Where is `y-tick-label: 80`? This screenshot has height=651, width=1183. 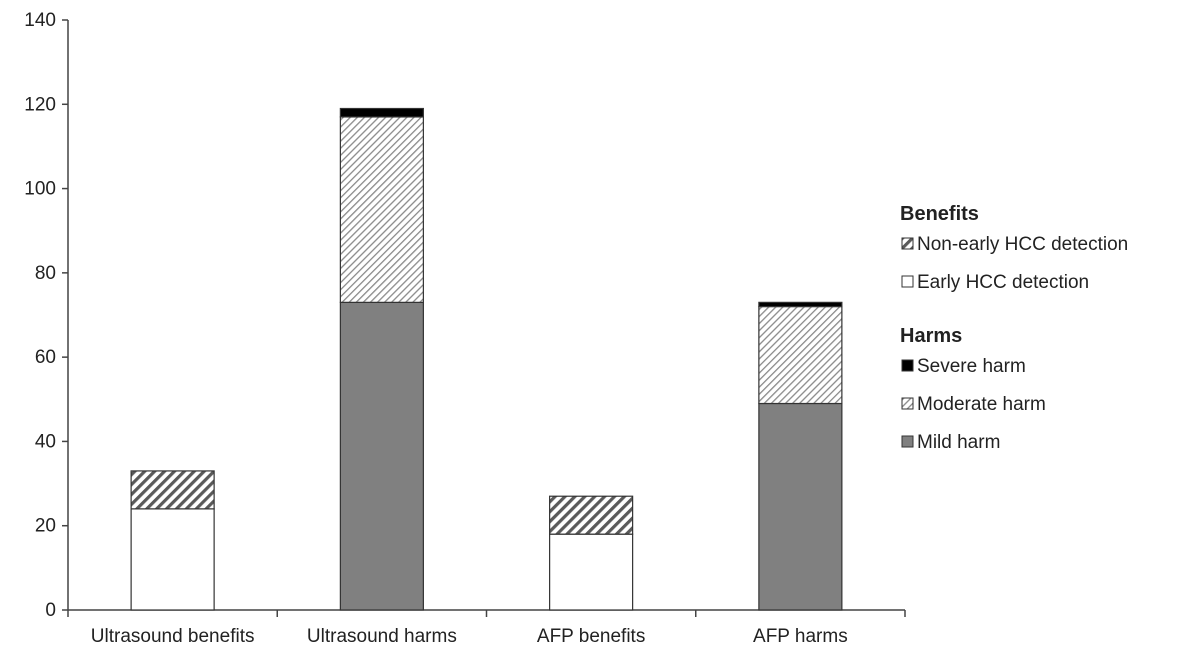 y-tick-label: 80 is located at coordinates (45, 273).